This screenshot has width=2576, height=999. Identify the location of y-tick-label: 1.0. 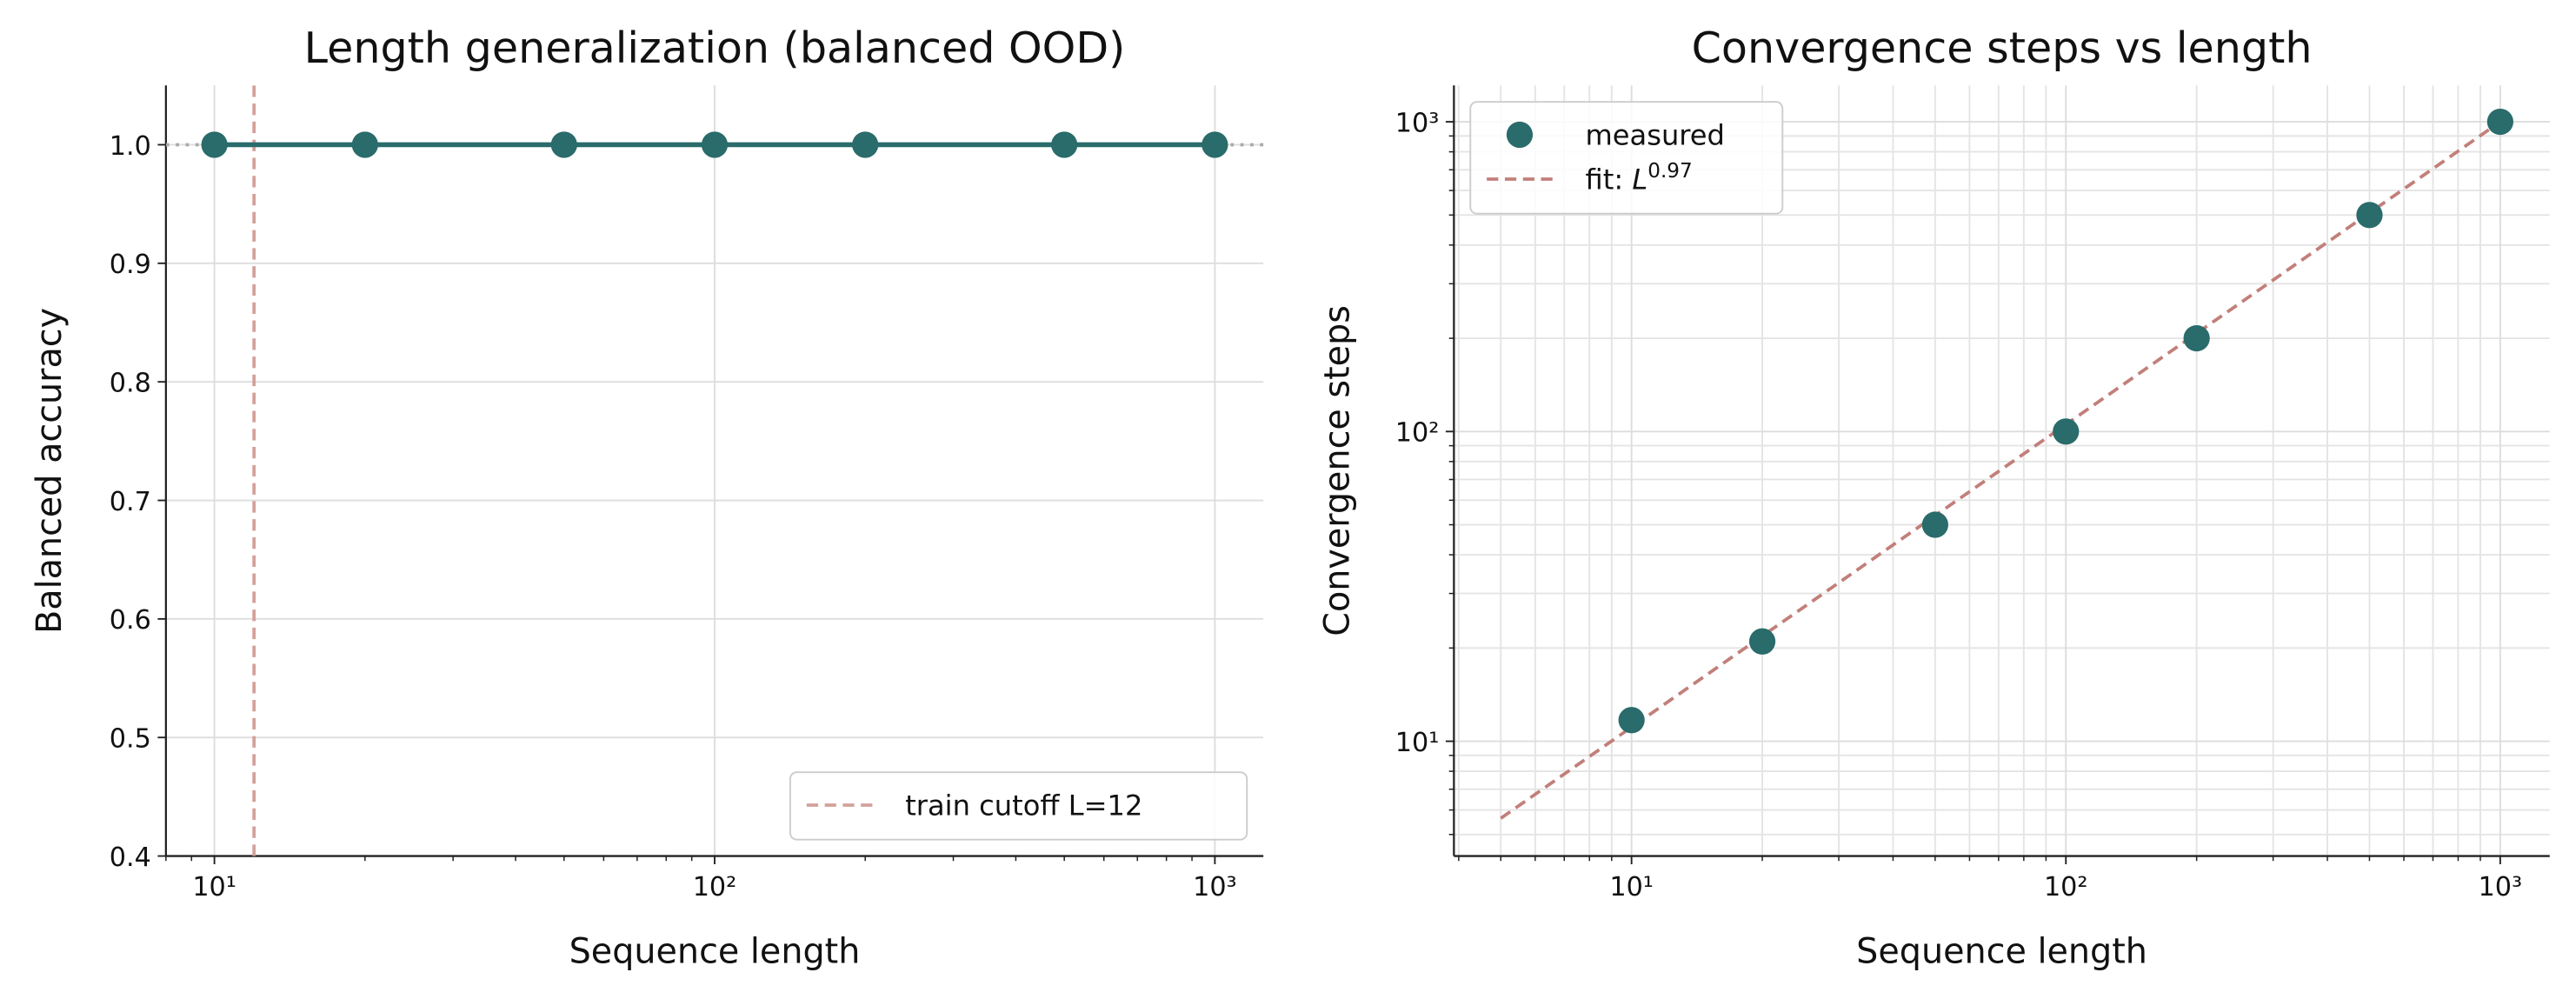
(130, 146).